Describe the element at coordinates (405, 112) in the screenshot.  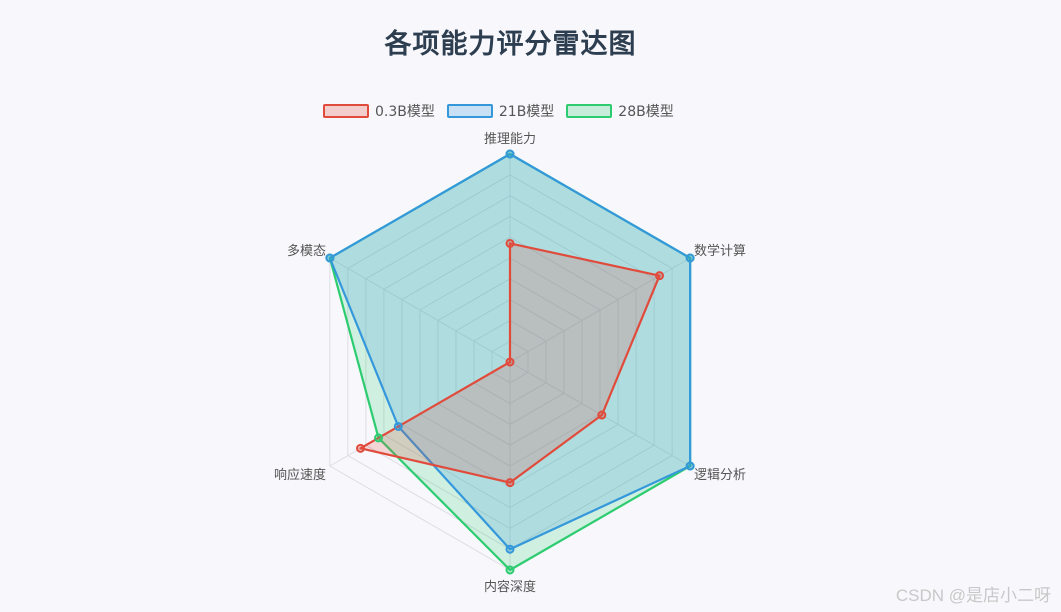
I see `legend-label-0: 0.3B模型` at that location.